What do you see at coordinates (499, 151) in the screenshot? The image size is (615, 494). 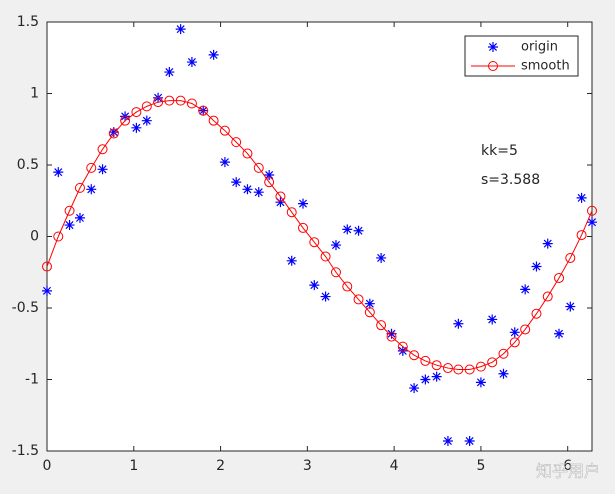 I see `annotation: kk=5` at bounding box center [499, 151].